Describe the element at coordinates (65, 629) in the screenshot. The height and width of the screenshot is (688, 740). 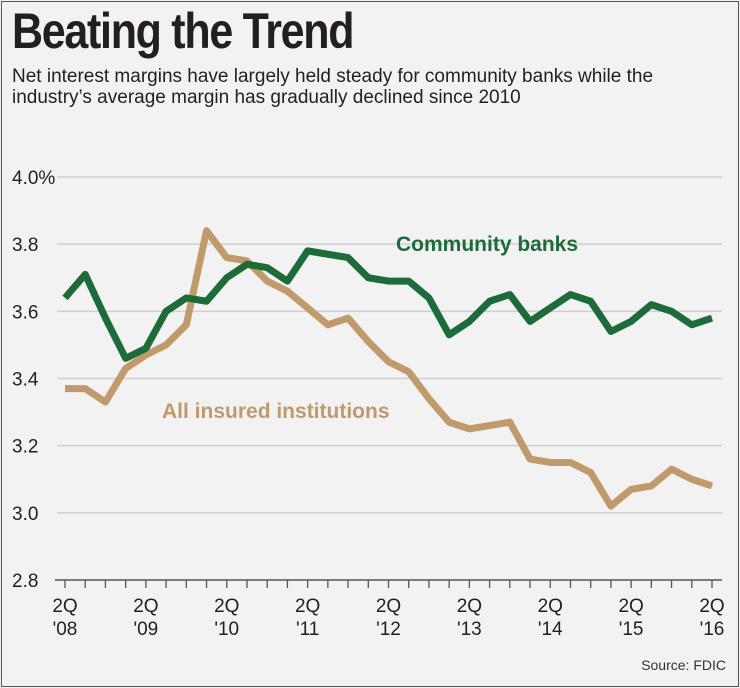
I see `x-tick-label: '08` at that location.